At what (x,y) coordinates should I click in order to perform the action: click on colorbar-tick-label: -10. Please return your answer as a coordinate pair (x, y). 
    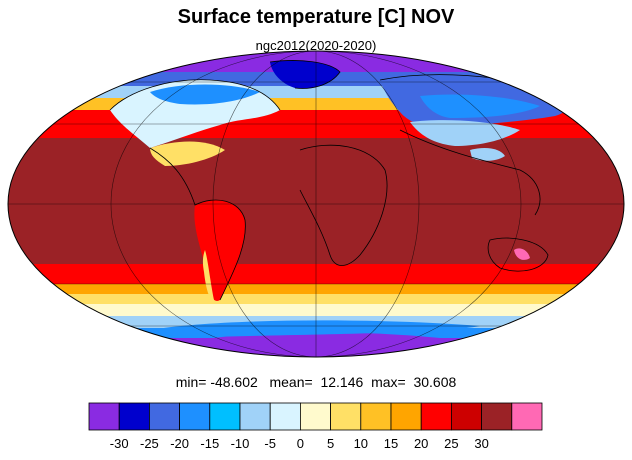
    Looking at the image, I should click on (240, 443).